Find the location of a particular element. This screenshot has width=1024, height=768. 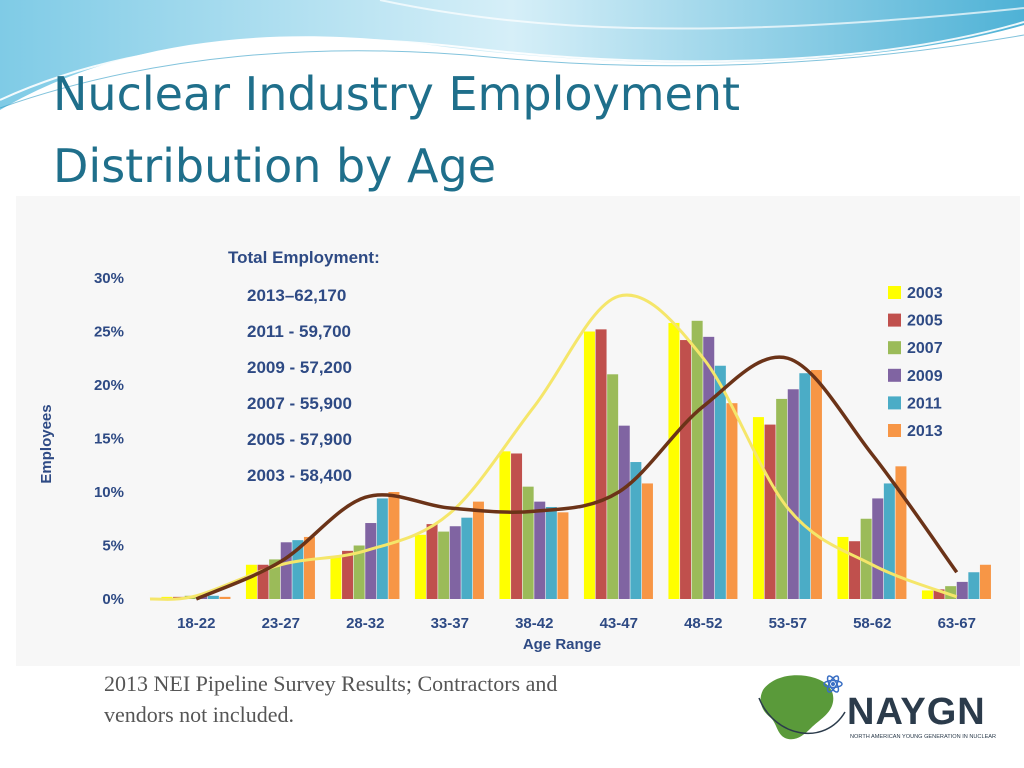

legend-label-2011: 2011 is located at coordinates (924, 403).